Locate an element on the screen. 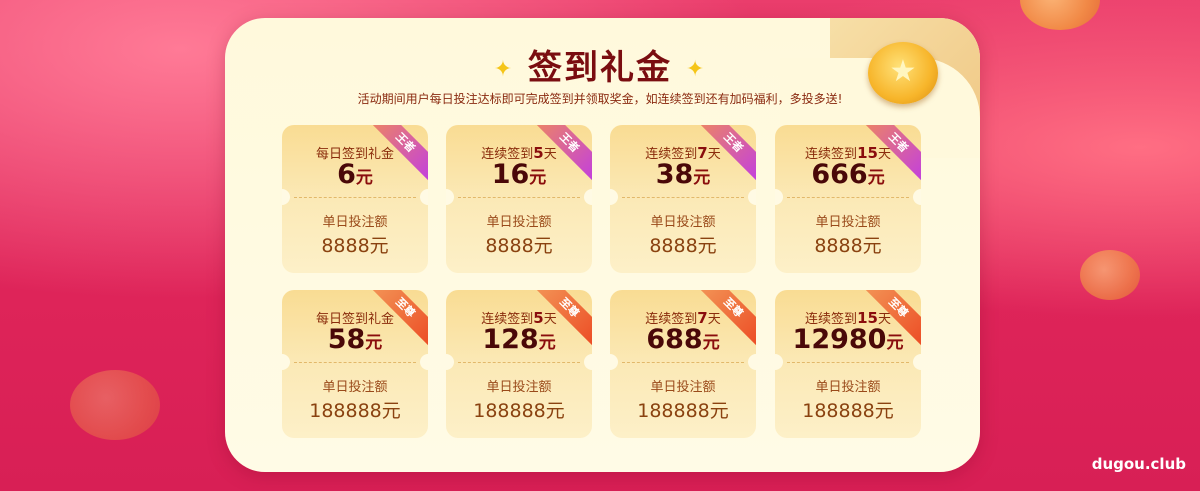 The image size is (1200, 491). amount-value: 688 is located at coordinates (674, 339).